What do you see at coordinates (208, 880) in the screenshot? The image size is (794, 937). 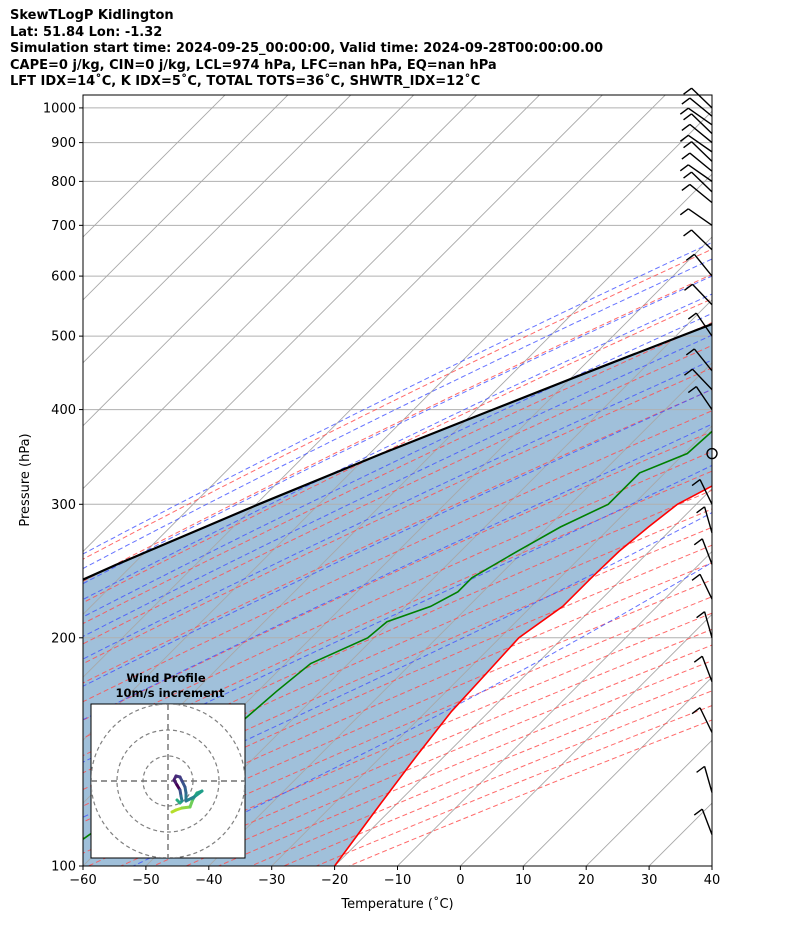 I see `x-tick-label: −40` at bounding box center [208, 880].